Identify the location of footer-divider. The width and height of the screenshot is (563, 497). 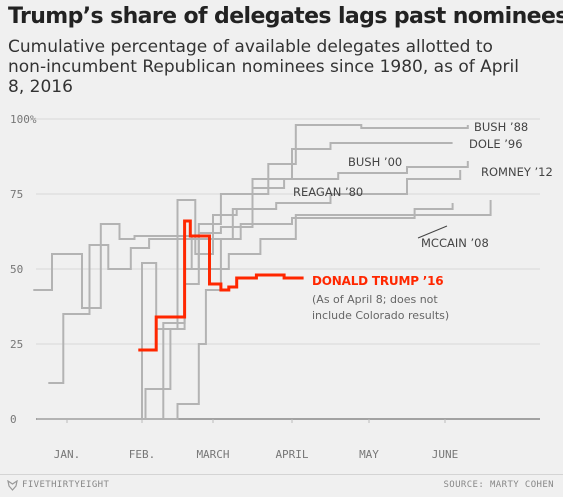
(281, 474).